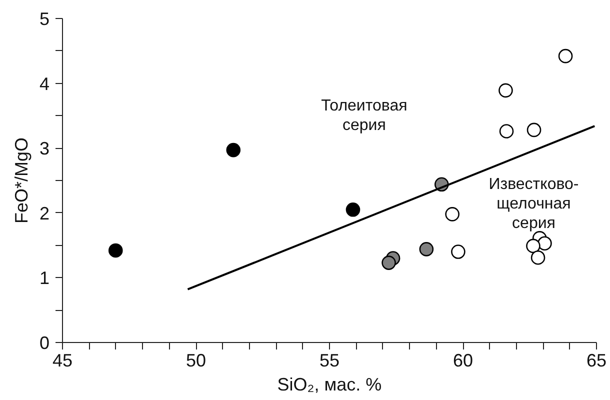  Describe the element at coordinates (329, 360) in the screenshot. I see `x-tick-label: 55` at that location.